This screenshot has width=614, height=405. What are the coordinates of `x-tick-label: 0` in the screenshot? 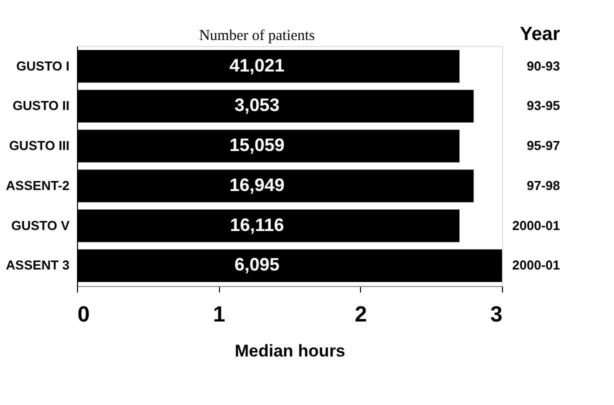 It's located at (84, 314).